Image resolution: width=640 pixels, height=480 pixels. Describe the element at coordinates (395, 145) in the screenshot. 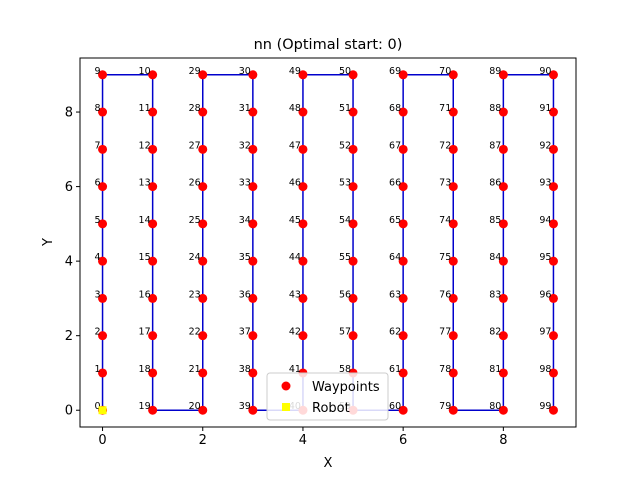

I see `waypoint-label: 67` at that location.